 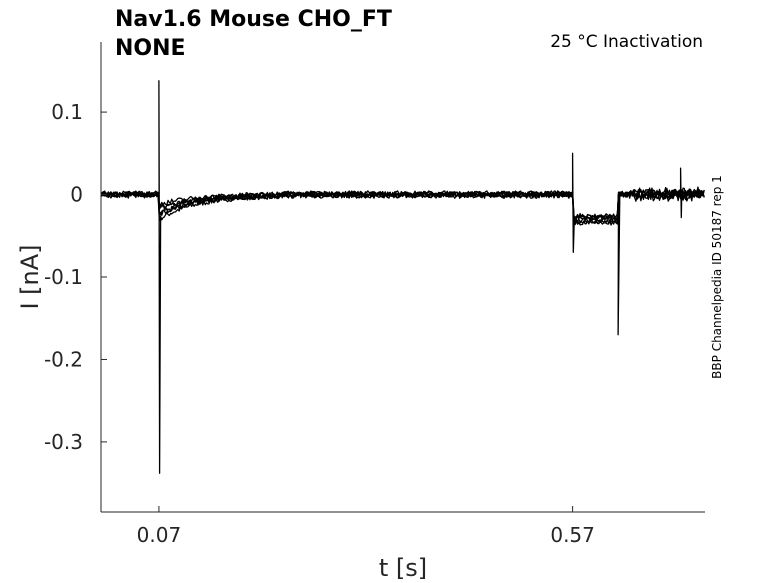 I want to click on y-tick-label: -0.1, so click(x=63, y=277).